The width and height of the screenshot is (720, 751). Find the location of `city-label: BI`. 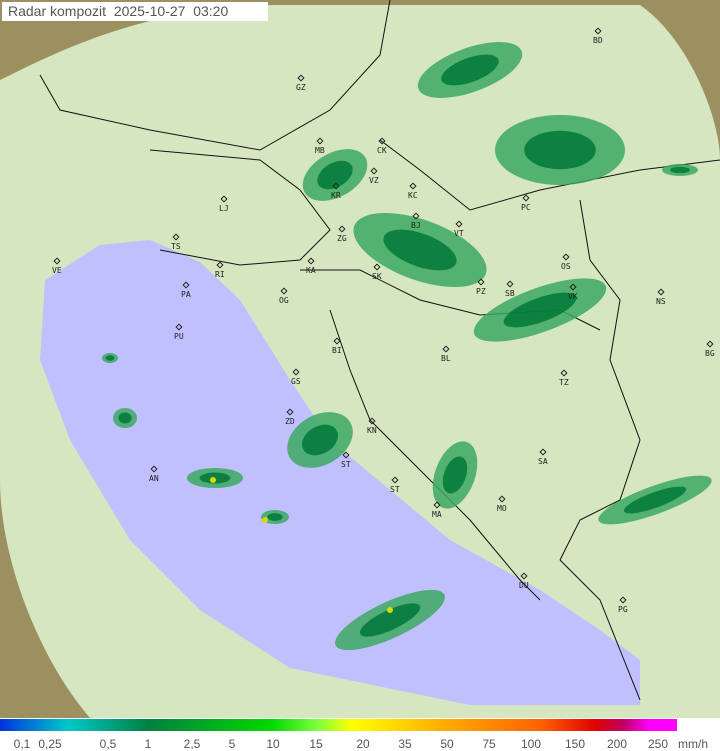

city-label: BI is located at coordinates (337, 350).